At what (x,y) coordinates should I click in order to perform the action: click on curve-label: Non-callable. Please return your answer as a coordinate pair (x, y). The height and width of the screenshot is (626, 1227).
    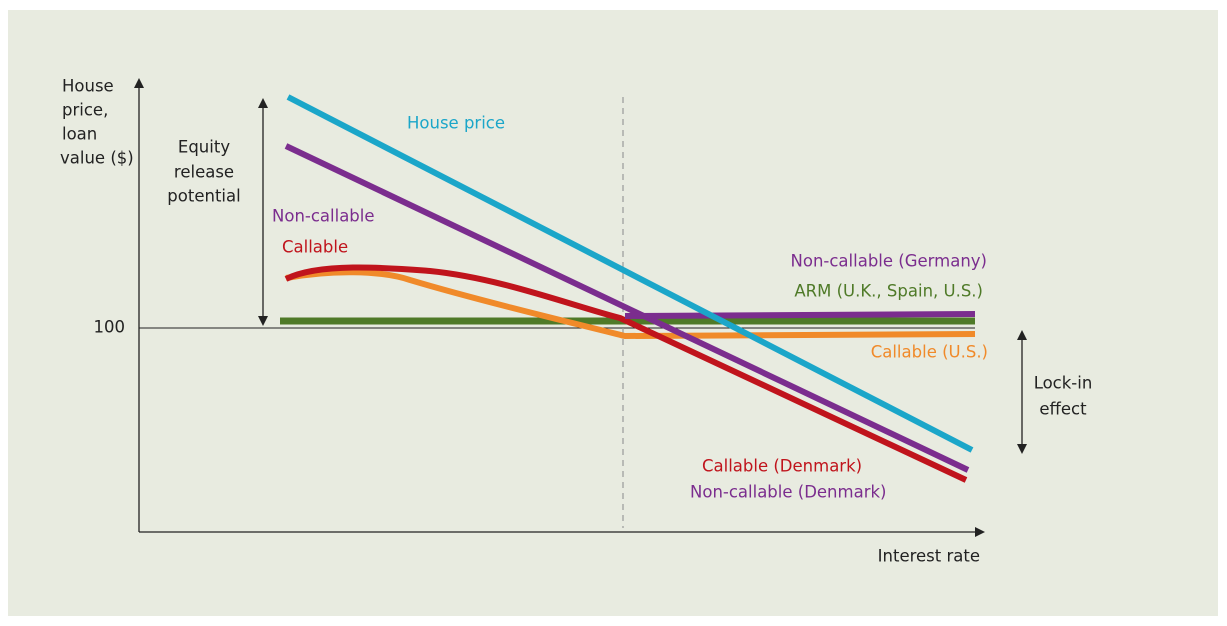
    Looking at the image, I should click on (323, 216).